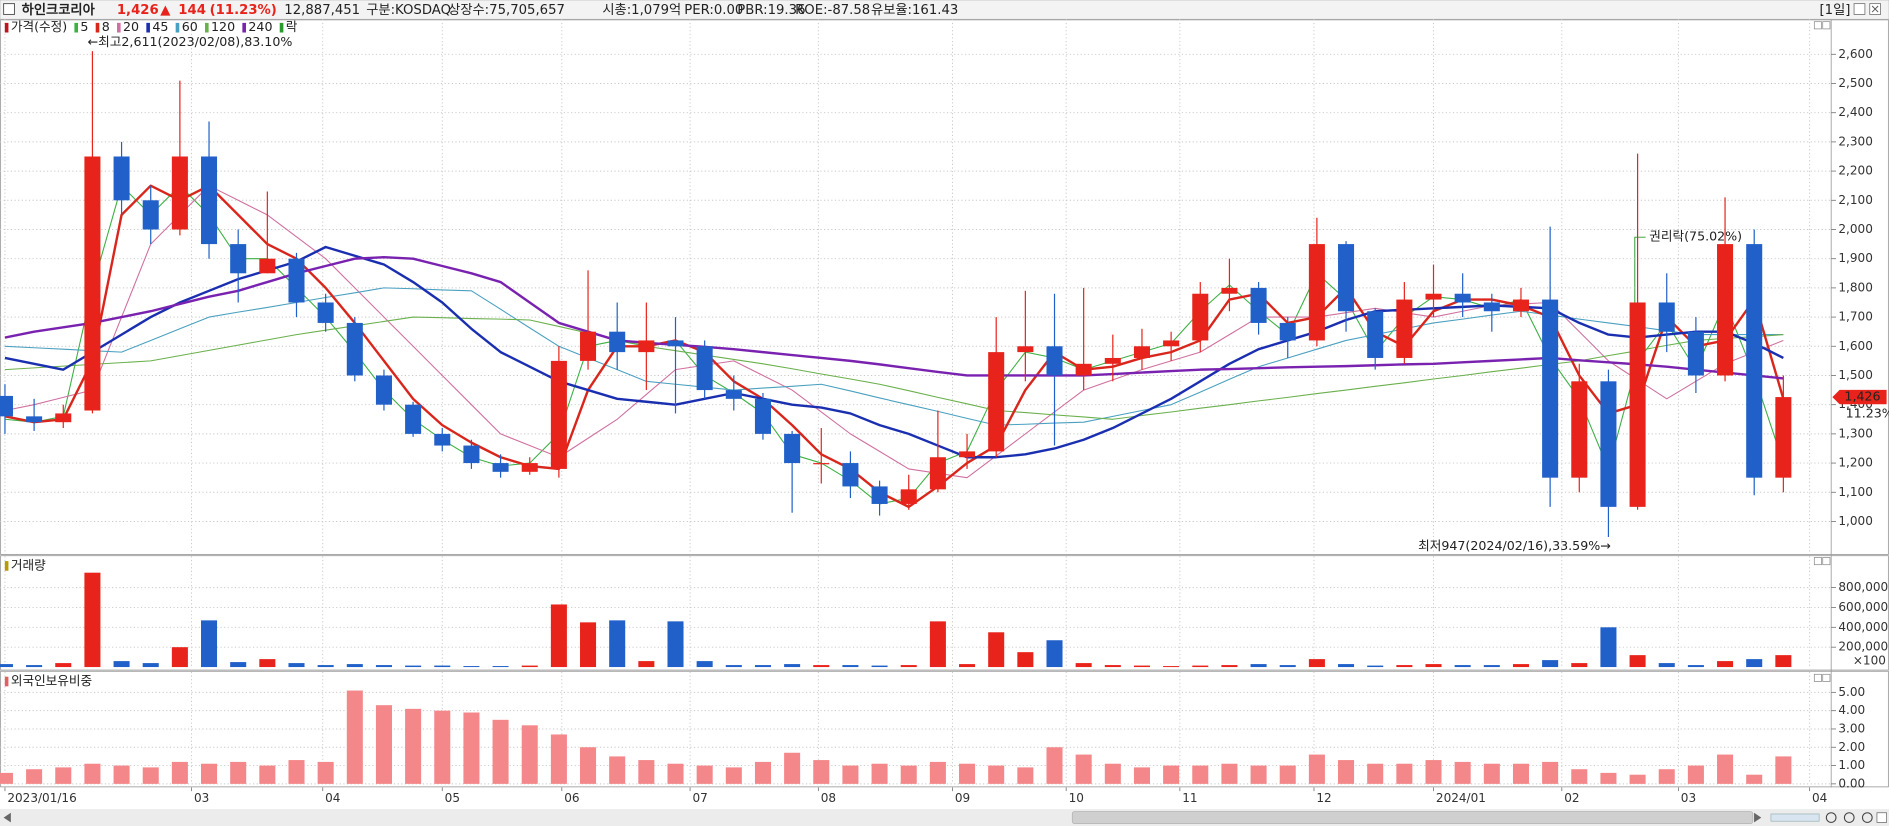  Describe the element at coordinates (1875, 9) in the screenshot. I see `close-icon` at that location.